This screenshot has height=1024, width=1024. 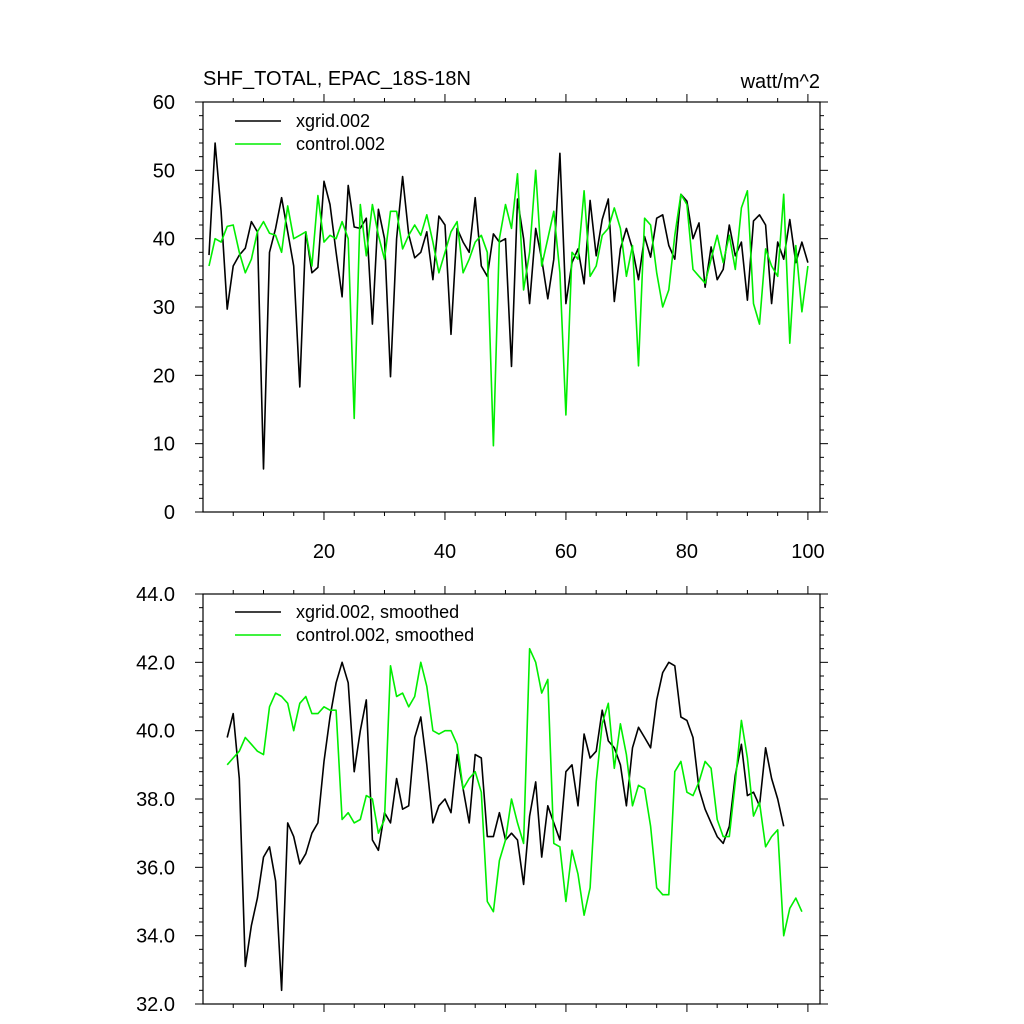 I want to click on y-tick-label: 50, so click(x=164, y=171).